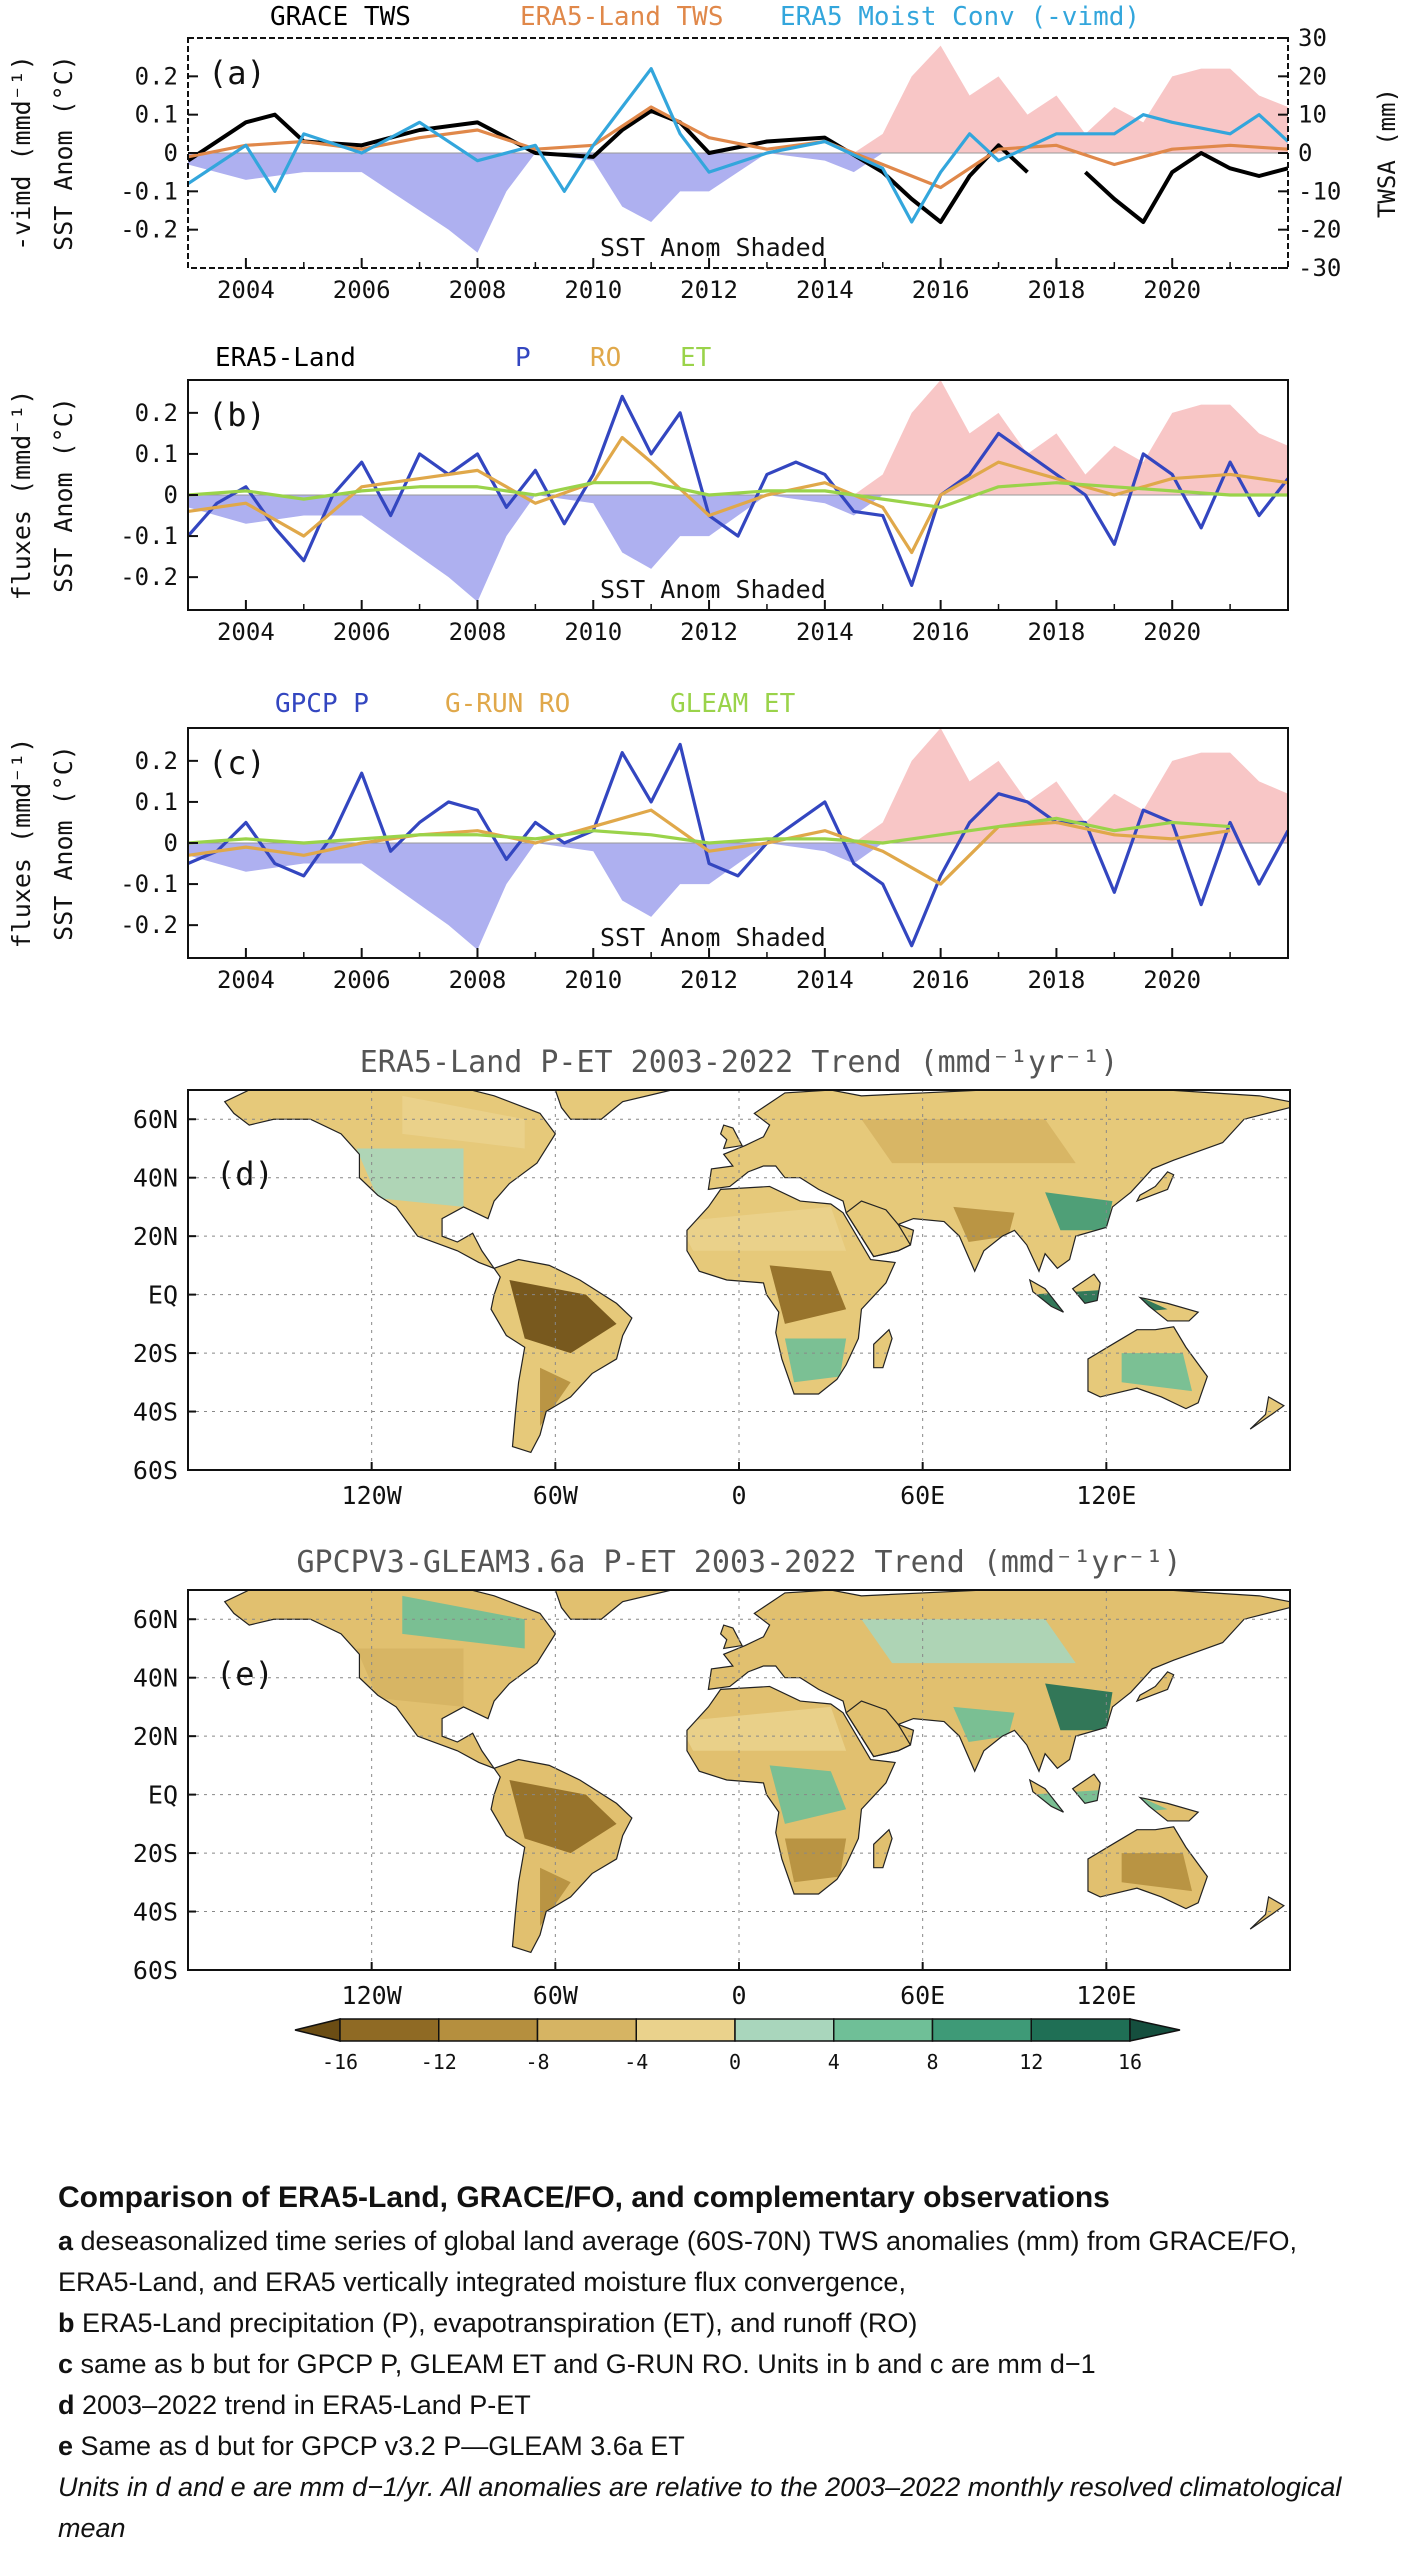 This screenshot has width=1416, height=2576. I want to click on caption-item-d: d 2003–2022 trend in ERA5-Land P-ET, so click(294, 2405).